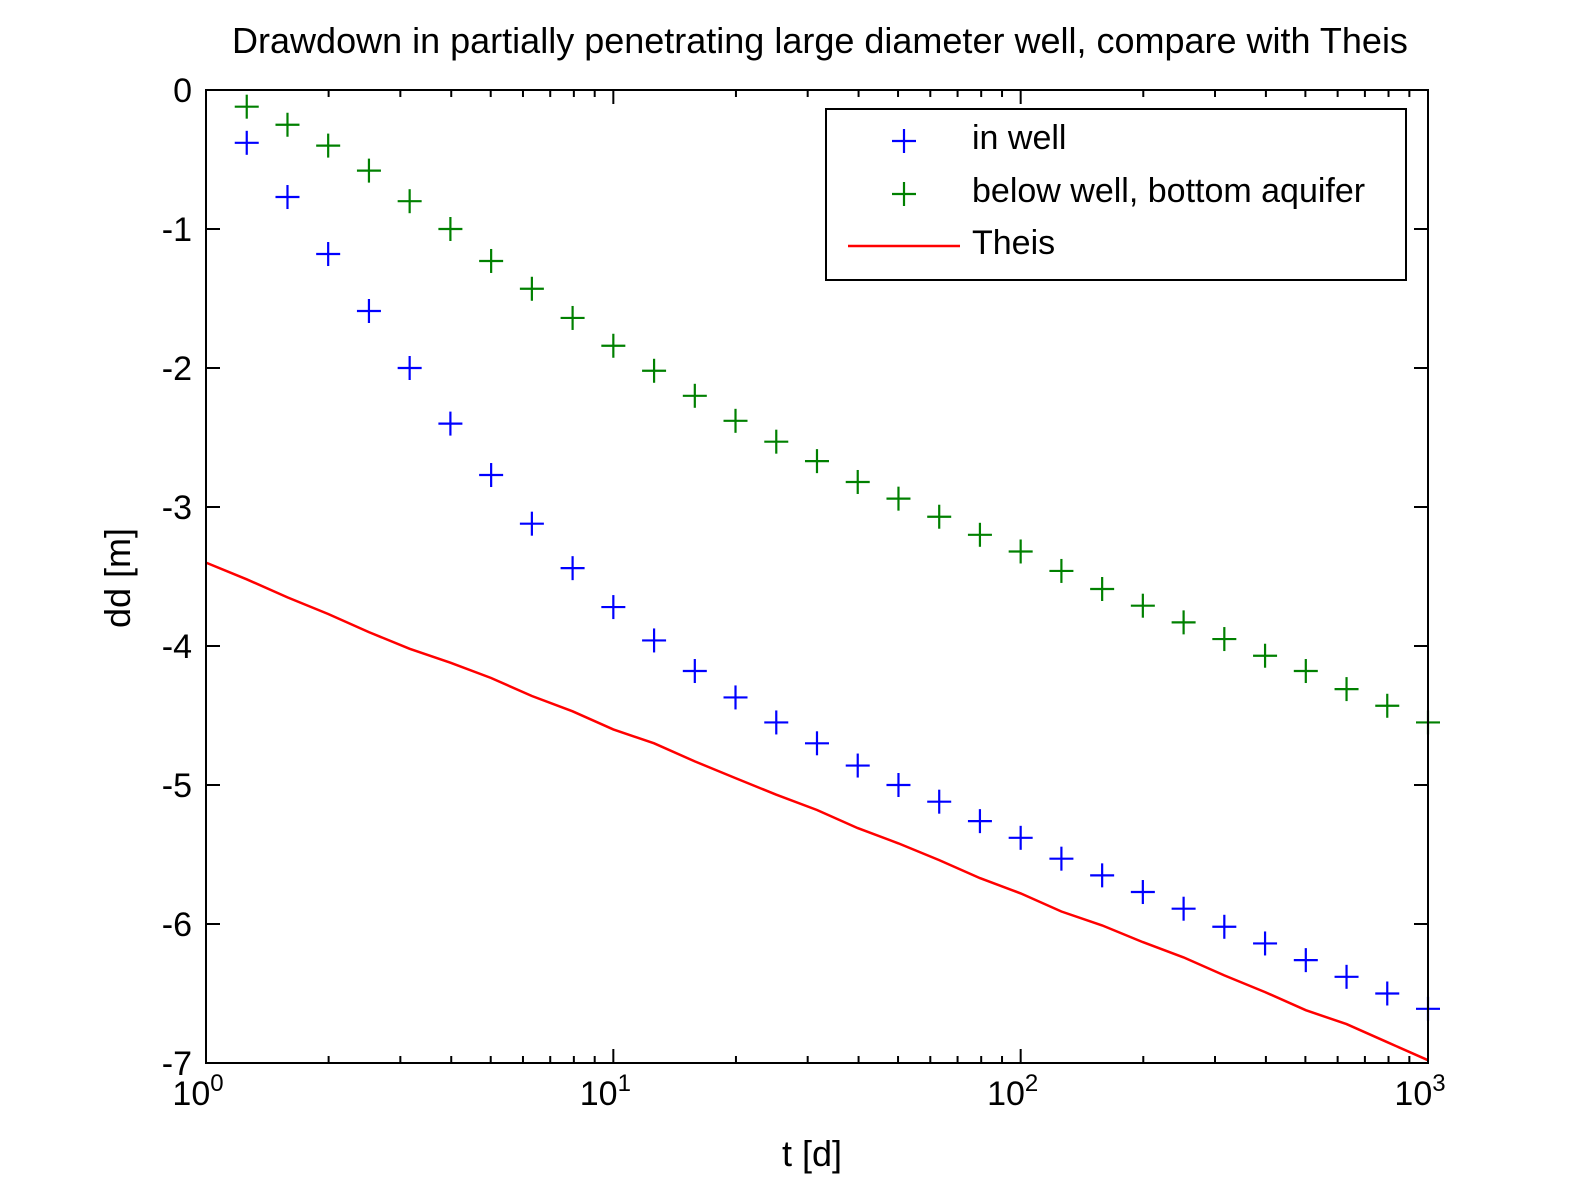  I want to click on y-tick-label: -3, so click(177, 508).